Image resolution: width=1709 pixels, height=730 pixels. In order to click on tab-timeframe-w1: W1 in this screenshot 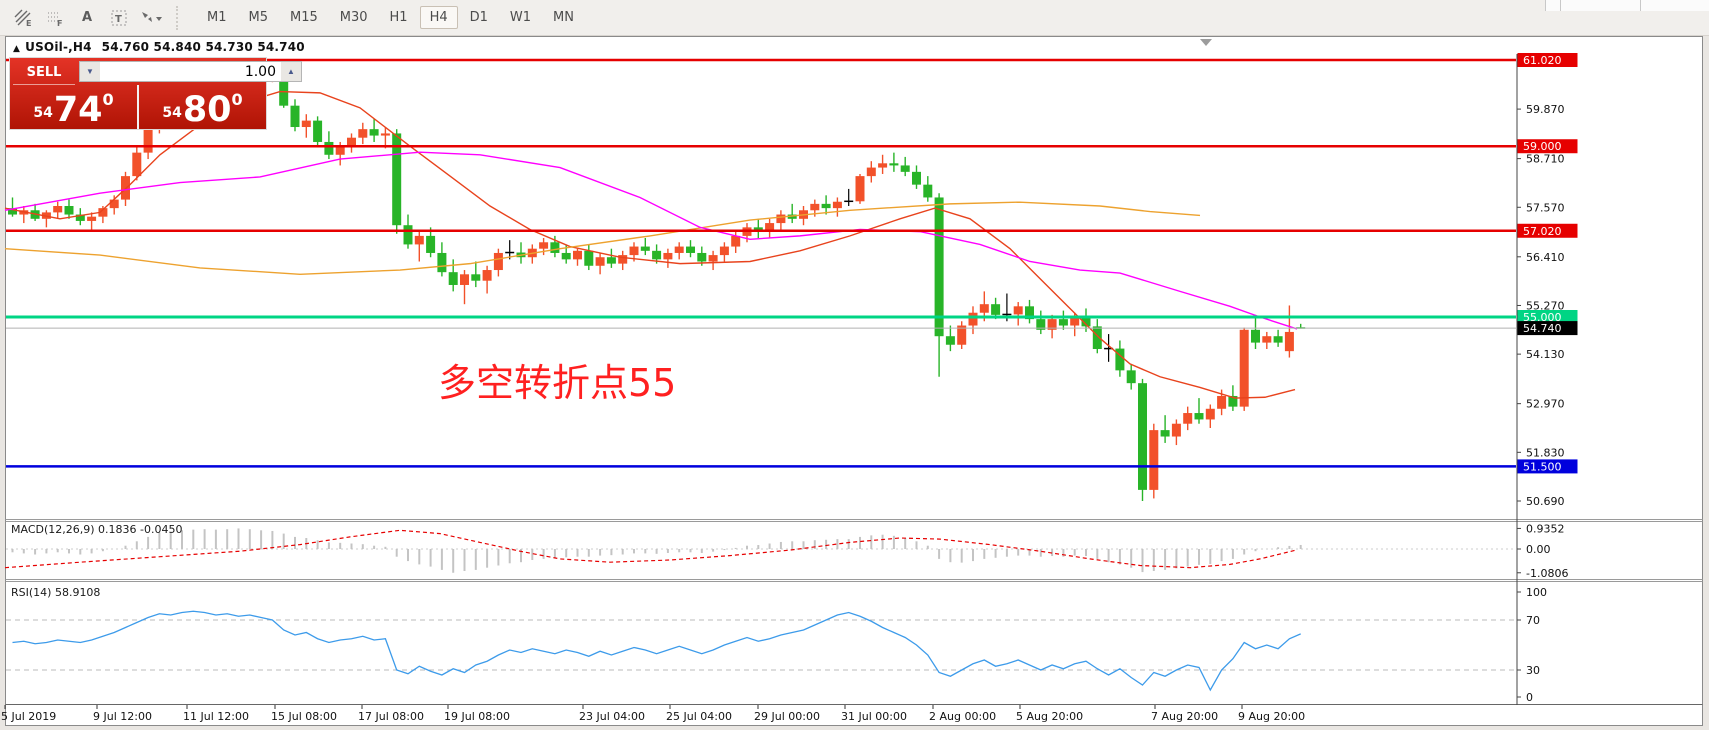, I will do `click(520, 17)`.